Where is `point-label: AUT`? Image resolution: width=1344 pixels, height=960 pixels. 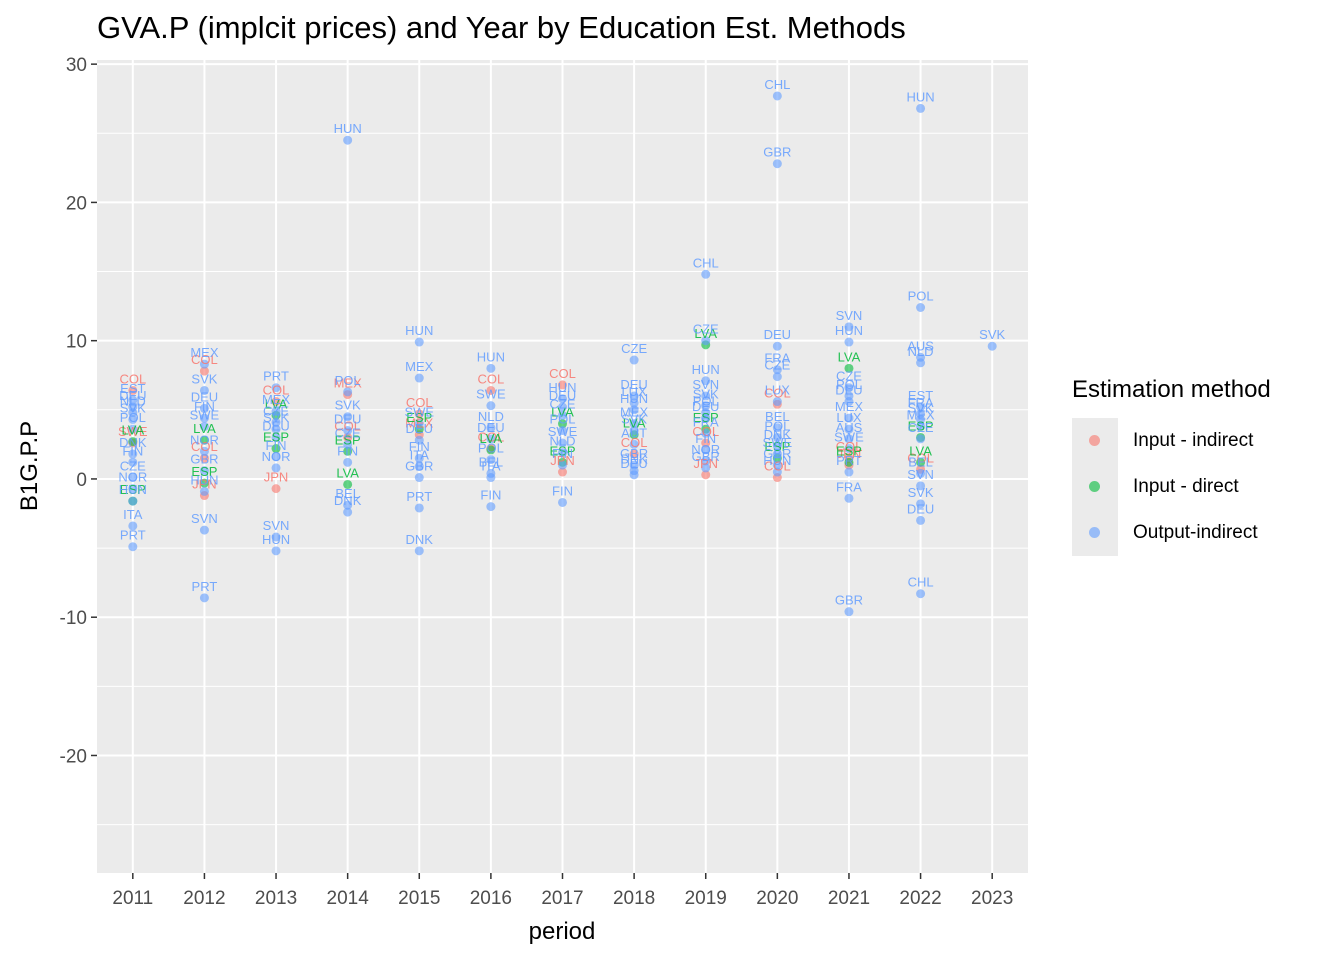 point-label: AUT is located at coordinates (634, 432).